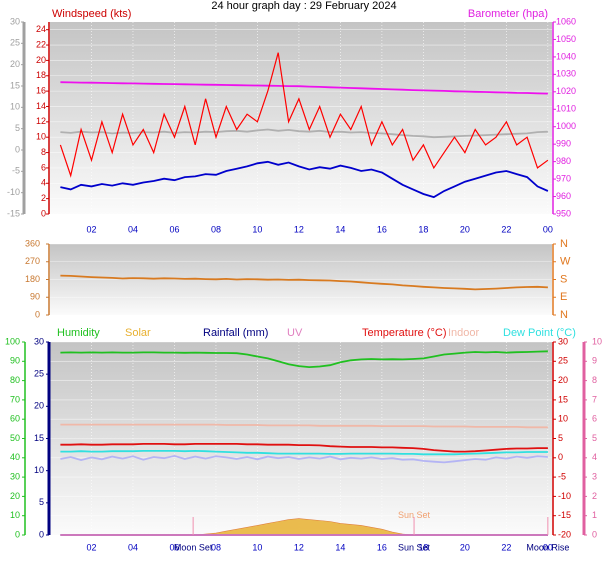  What do you see at coordinates (597, 341) in the screenshot?
I see `y4-tick-label: 10` at bounding box center [597, 341].